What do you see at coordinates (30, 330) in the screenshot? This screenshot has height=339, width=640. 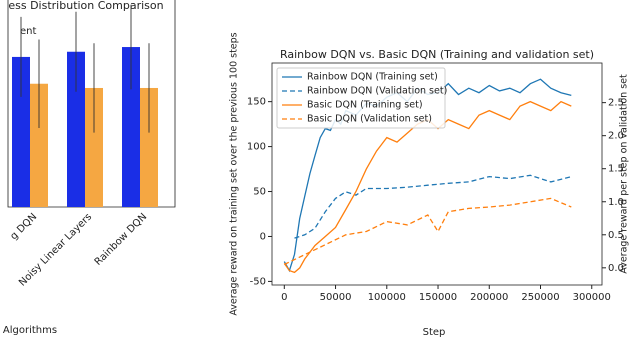 I see `x-axis-label: Algorithms` at bounding box center [30, 330].